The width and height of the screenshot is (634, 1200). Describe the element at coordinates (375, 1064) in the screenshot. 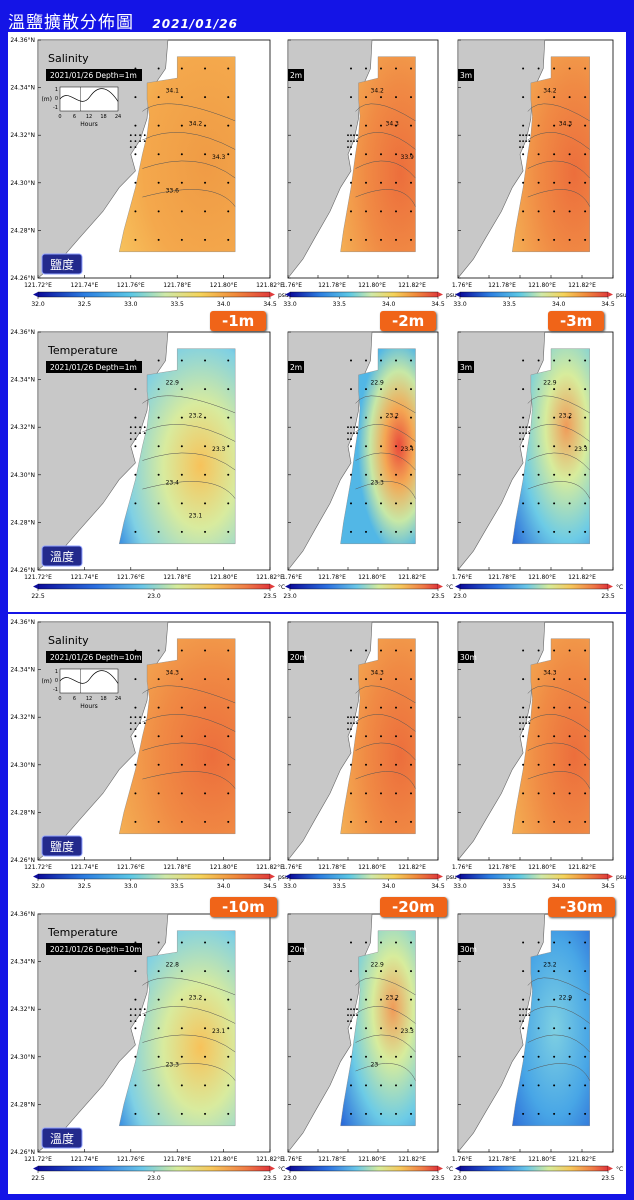

I see `contour-label: 23` at that location.